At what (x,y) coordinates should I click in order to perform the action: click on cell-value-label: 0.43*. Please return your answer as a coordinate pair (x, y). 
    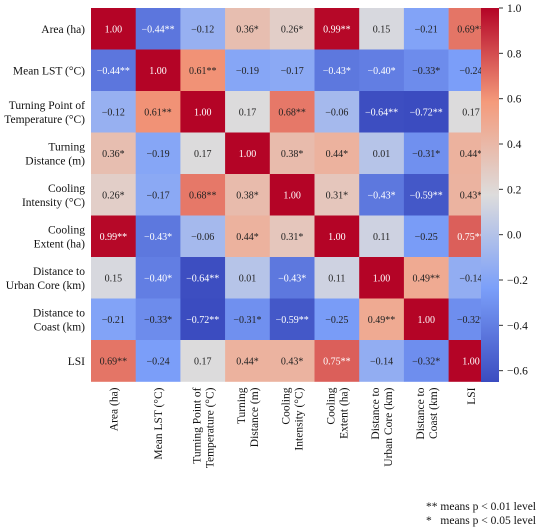
    Looking at the image, I should click on (471, 195).